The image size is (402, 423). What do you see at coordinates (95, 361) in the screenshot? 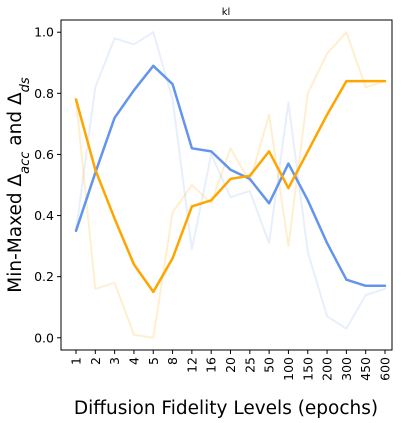
I see `x-tick-label: 2` at bounding box center [95, 361].